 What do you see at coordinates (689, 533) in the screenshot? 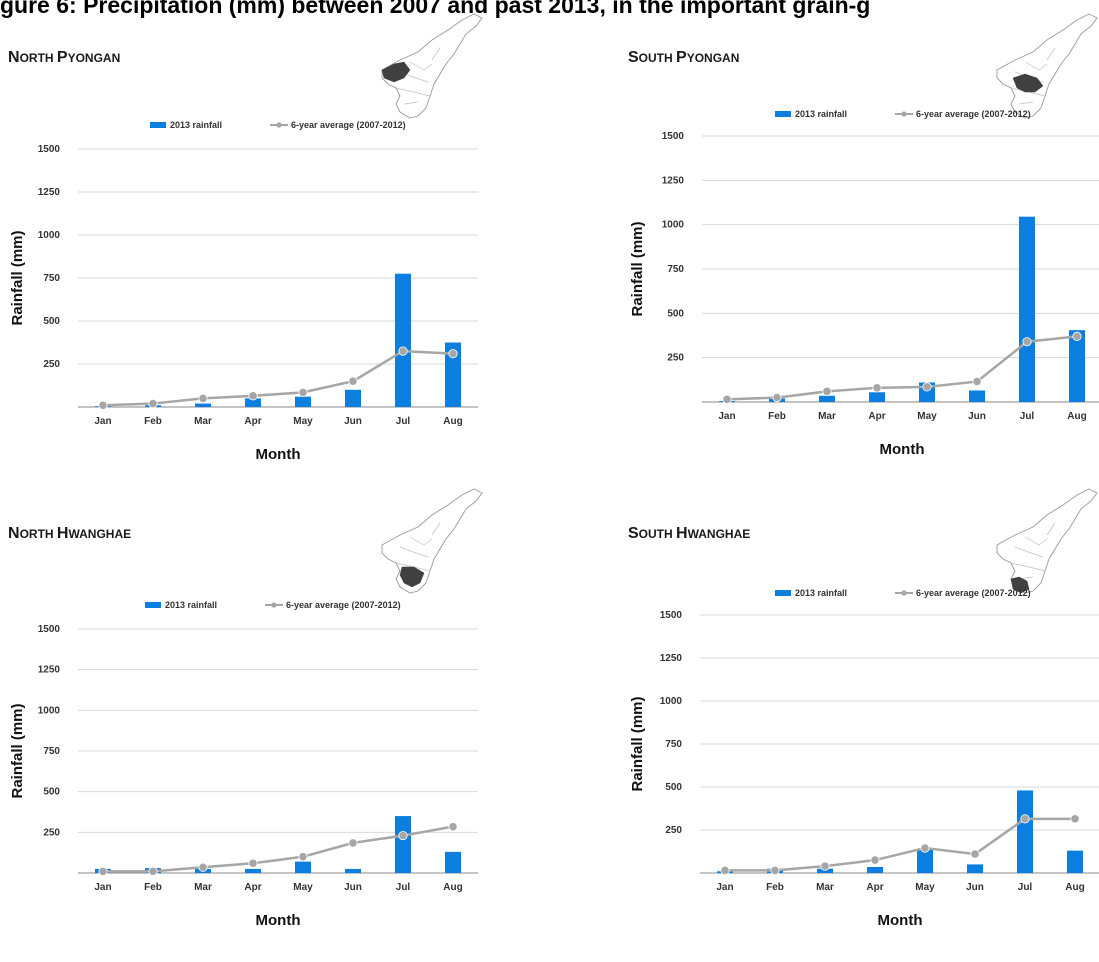
I see `chart-title: SOUTH HWANGHAE` at bounding box center [689, 533].